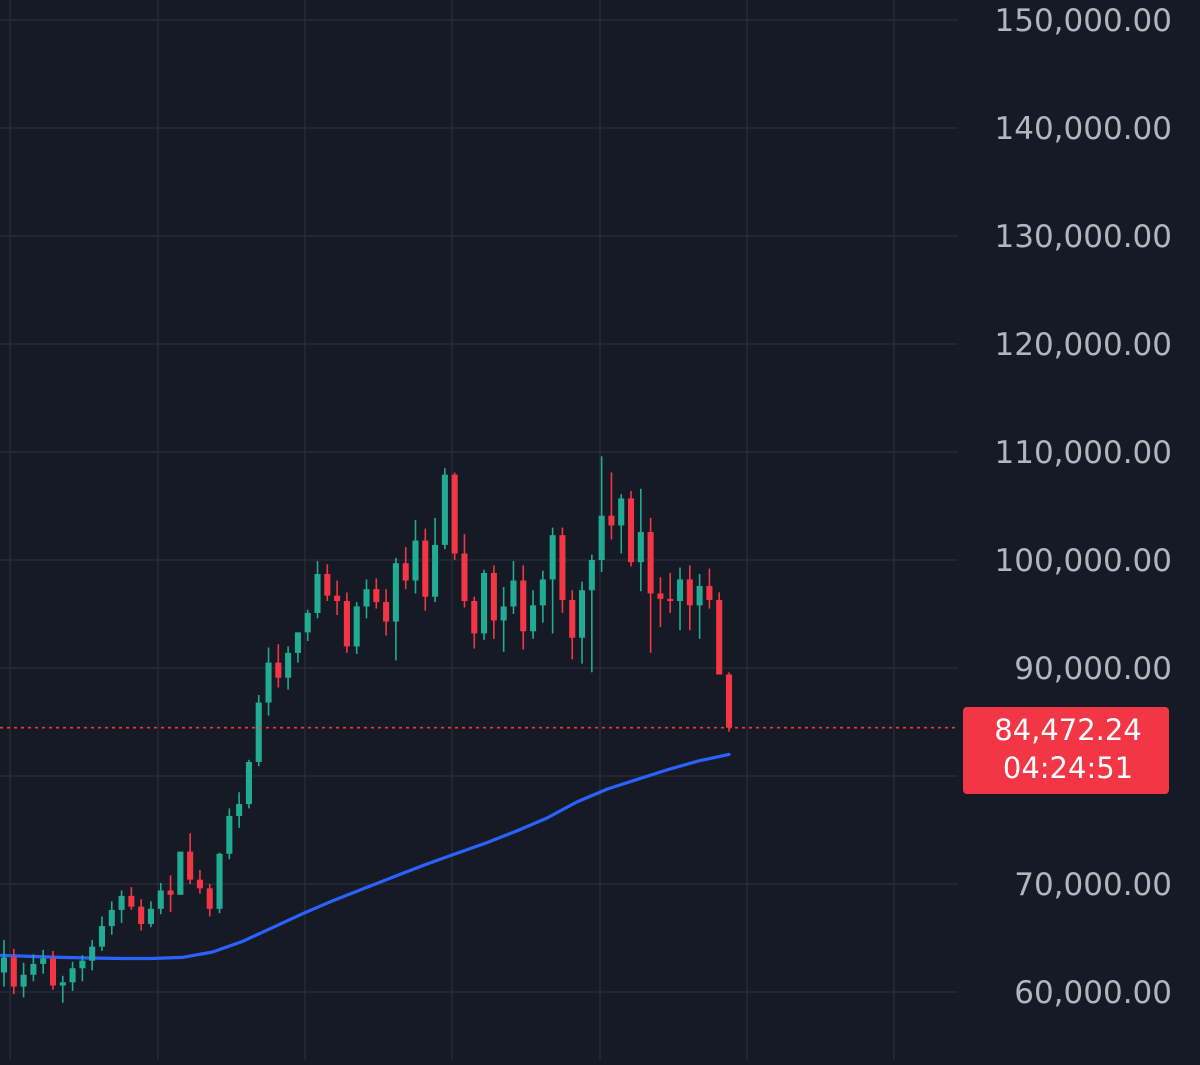  I want to click on y-tick-label: 150,000.00, so click(1084, 21).